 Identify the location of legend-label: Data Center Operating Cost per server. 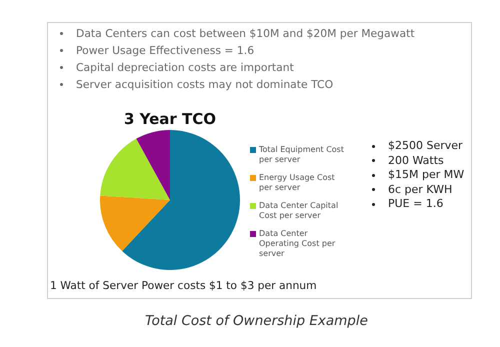
(297, 244).